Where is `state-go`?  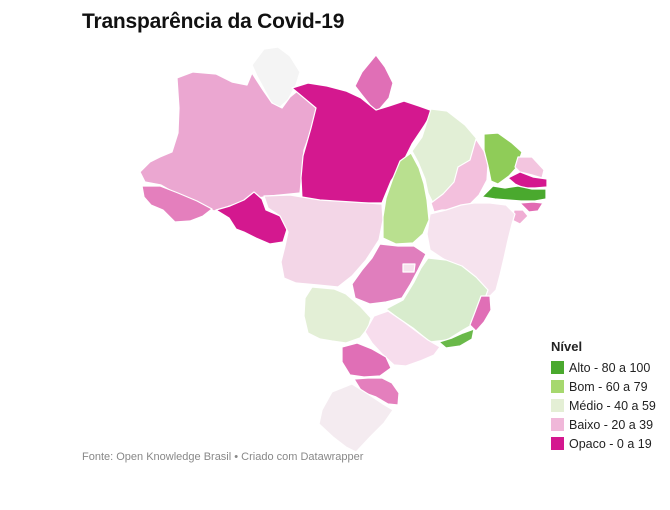 state-go is located at coordinates (389, 274).